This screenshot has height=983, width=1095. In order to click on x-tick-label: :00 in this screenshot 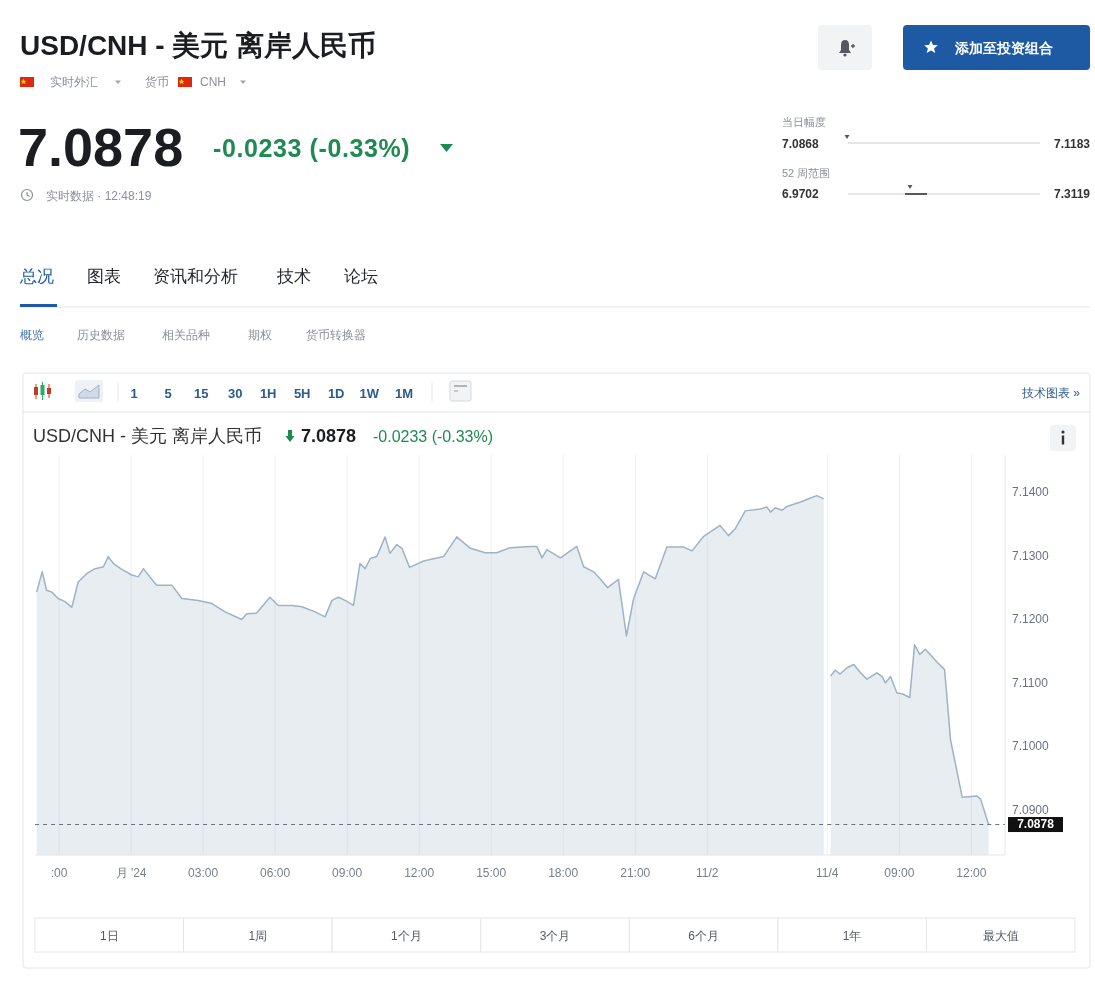, I will do `click(59, 873)`.